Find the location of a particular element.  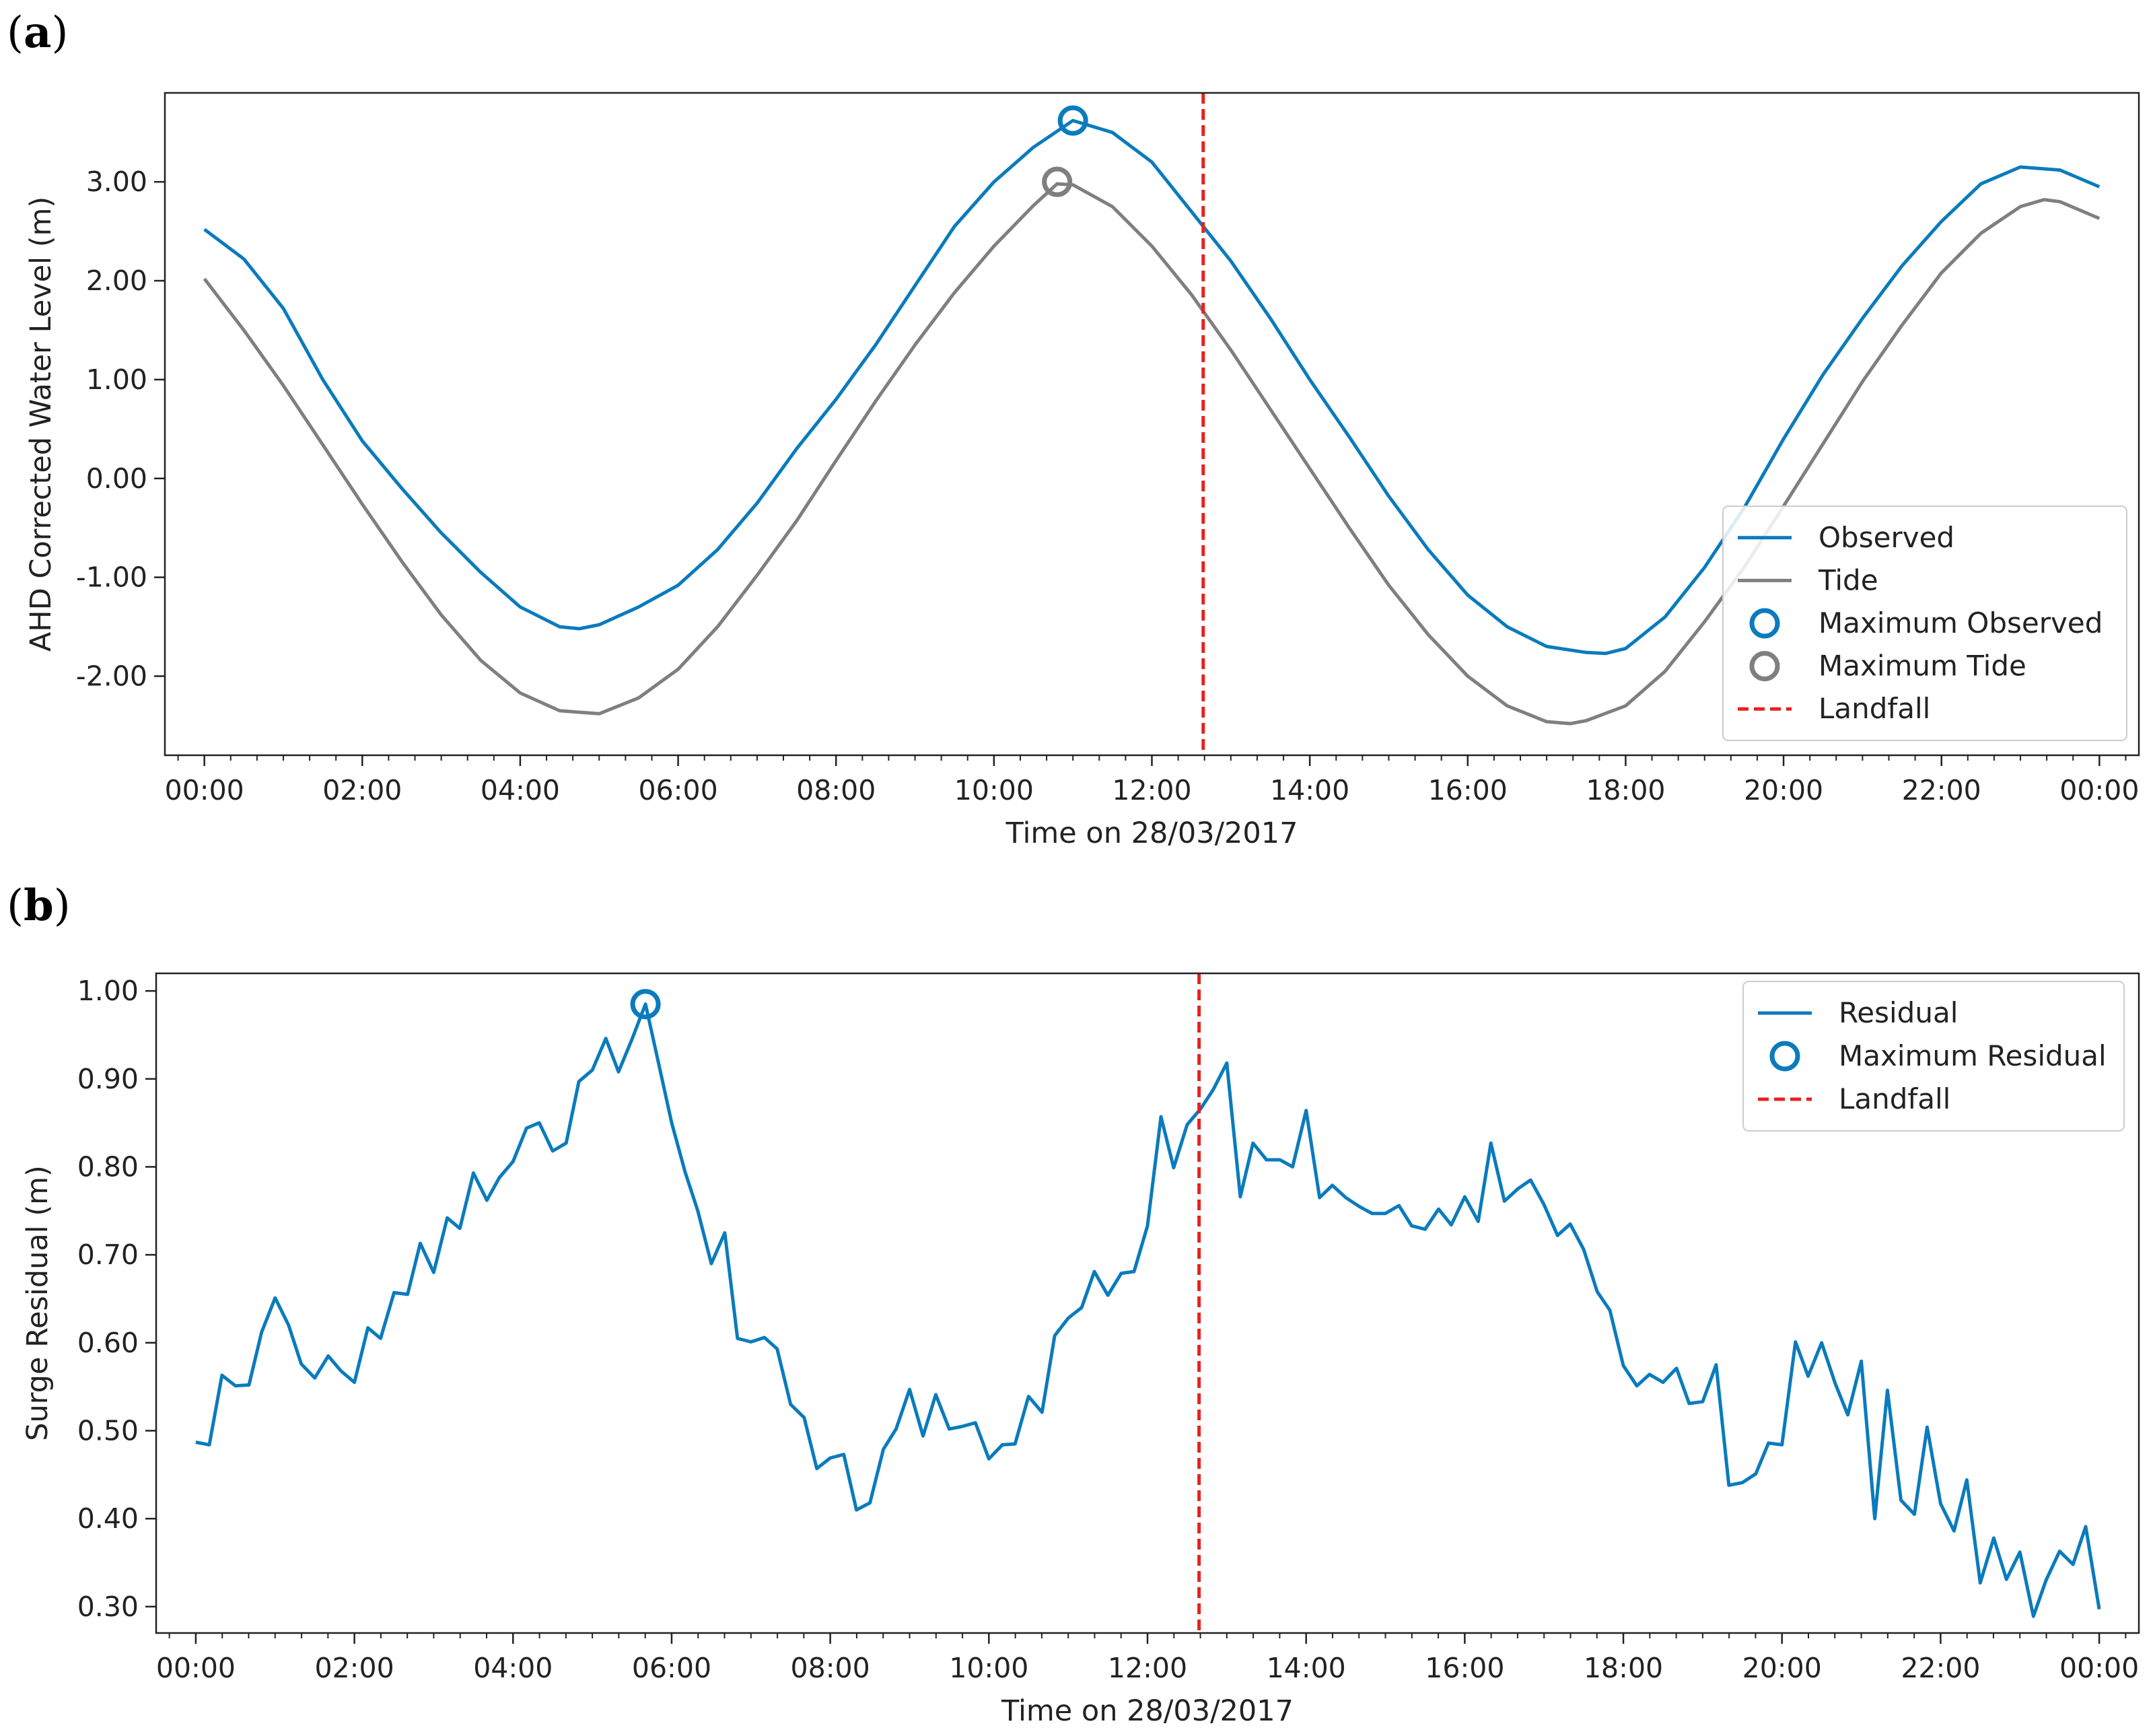

legend-label: Maximum Observed is located at coordinates (1961, 622).